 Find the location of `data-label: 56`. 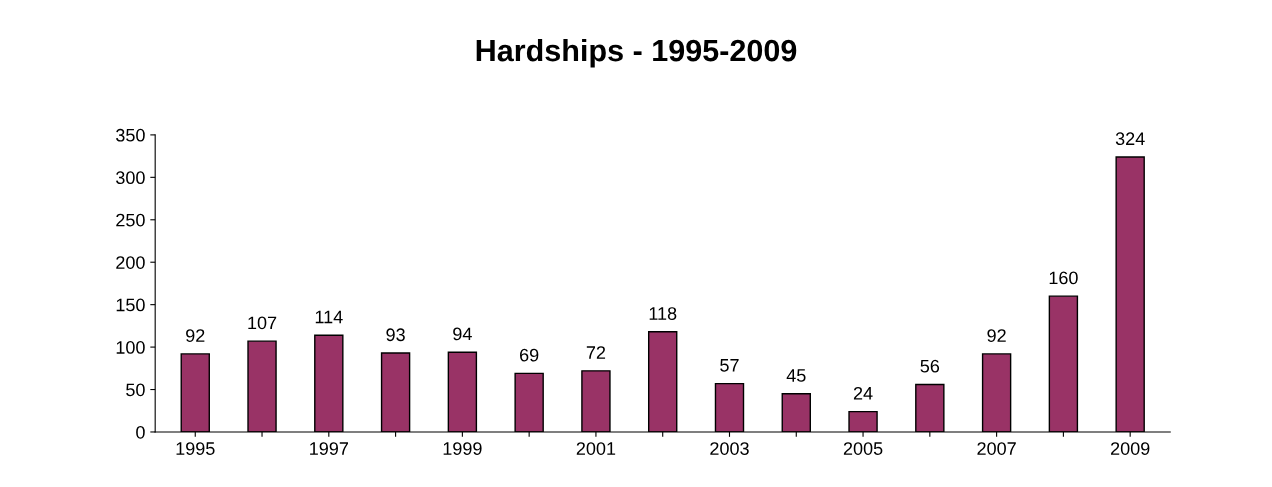

data-label: 56 is located at coordinates (930, 366).